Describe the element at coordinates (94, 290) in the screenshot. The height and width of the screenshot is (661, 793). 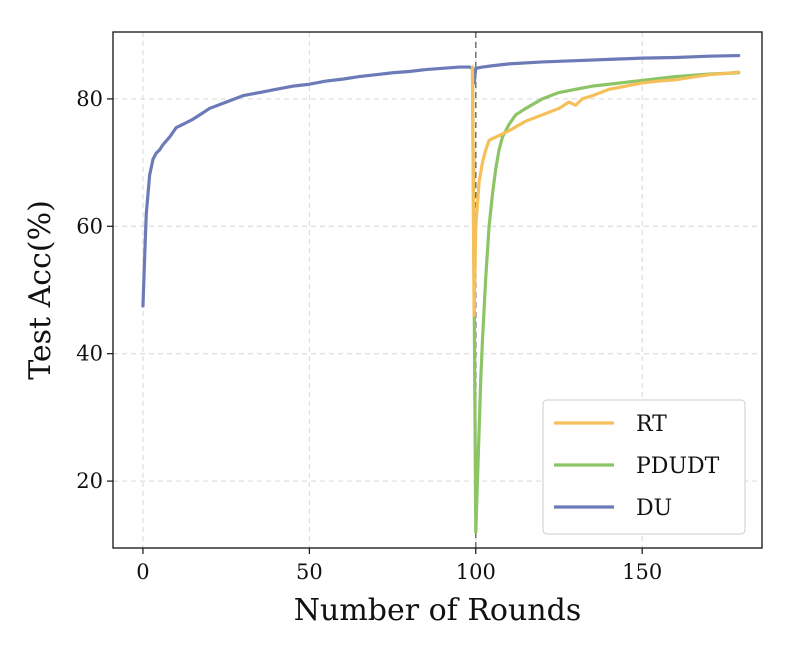
I see `y-axis: 20 40 60 80` at that location.